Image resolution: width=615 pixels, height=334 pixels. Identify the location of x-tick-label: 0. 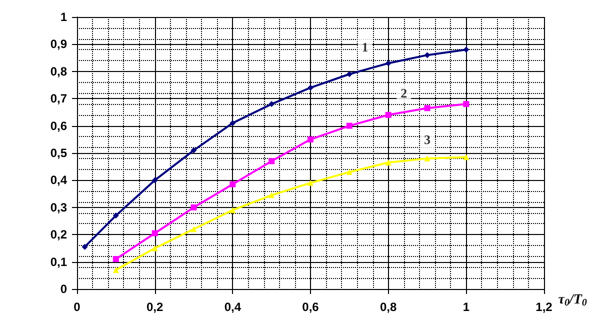
(77, 307).